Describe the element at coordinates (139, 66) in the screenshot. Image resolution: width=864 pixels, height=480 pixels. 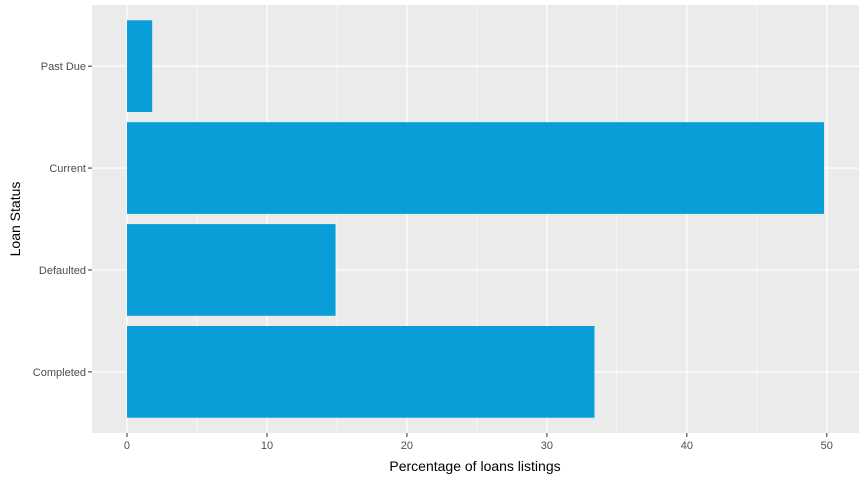
I see `bar-past-due` at that location.